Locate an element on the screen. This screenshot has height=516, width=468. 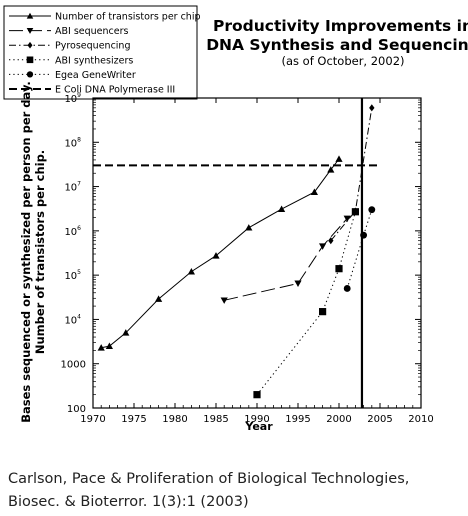
y-tick-label: 10⁸ is located at coordinates (72, 142).